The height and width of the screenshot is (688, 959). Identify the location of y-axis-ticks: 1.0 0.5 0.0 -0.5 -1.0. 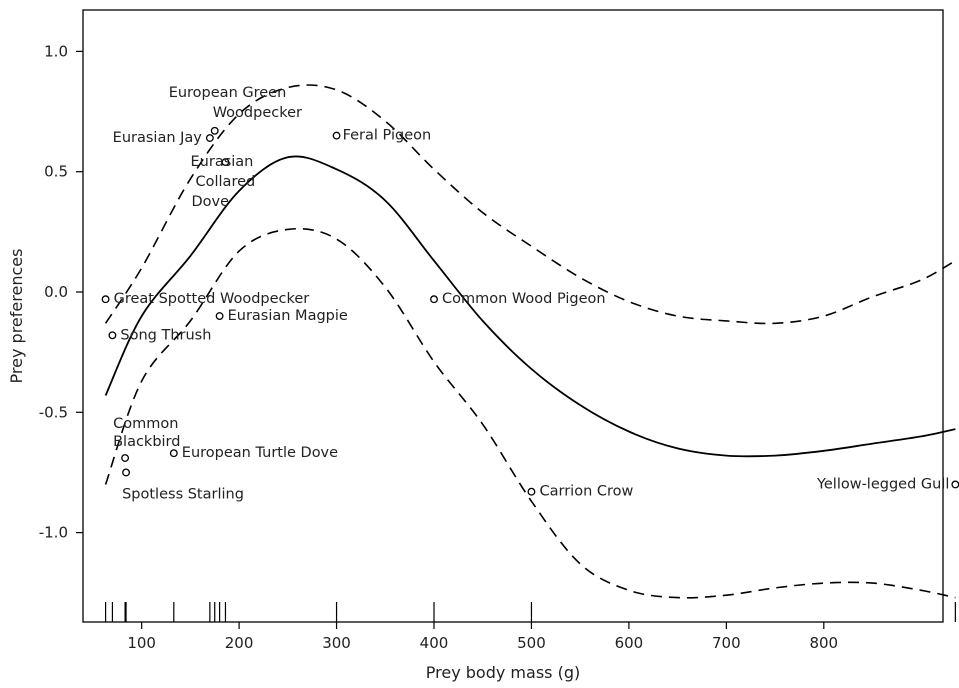
(61, 292).